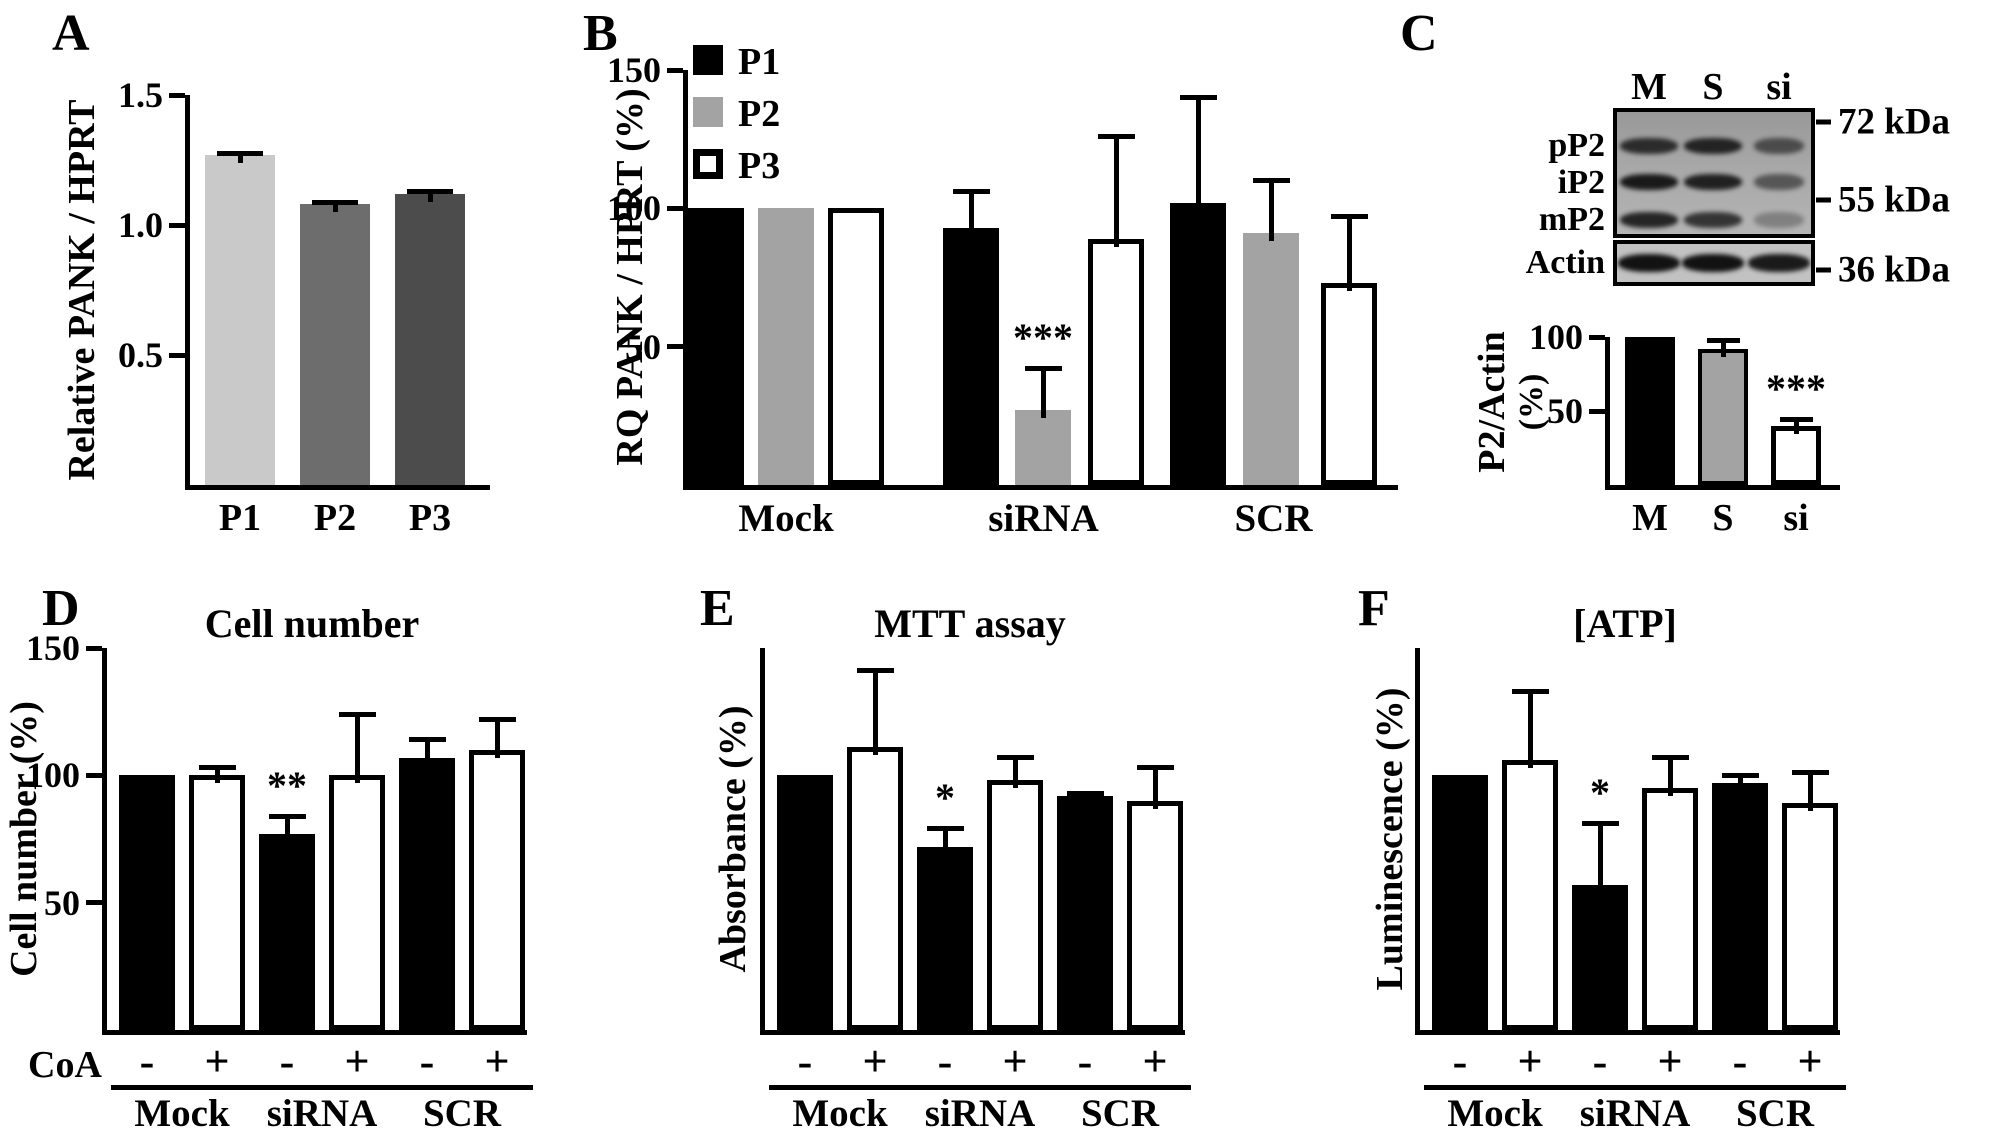  I want to click on blot-lane-label: M, so click(1649, 87).